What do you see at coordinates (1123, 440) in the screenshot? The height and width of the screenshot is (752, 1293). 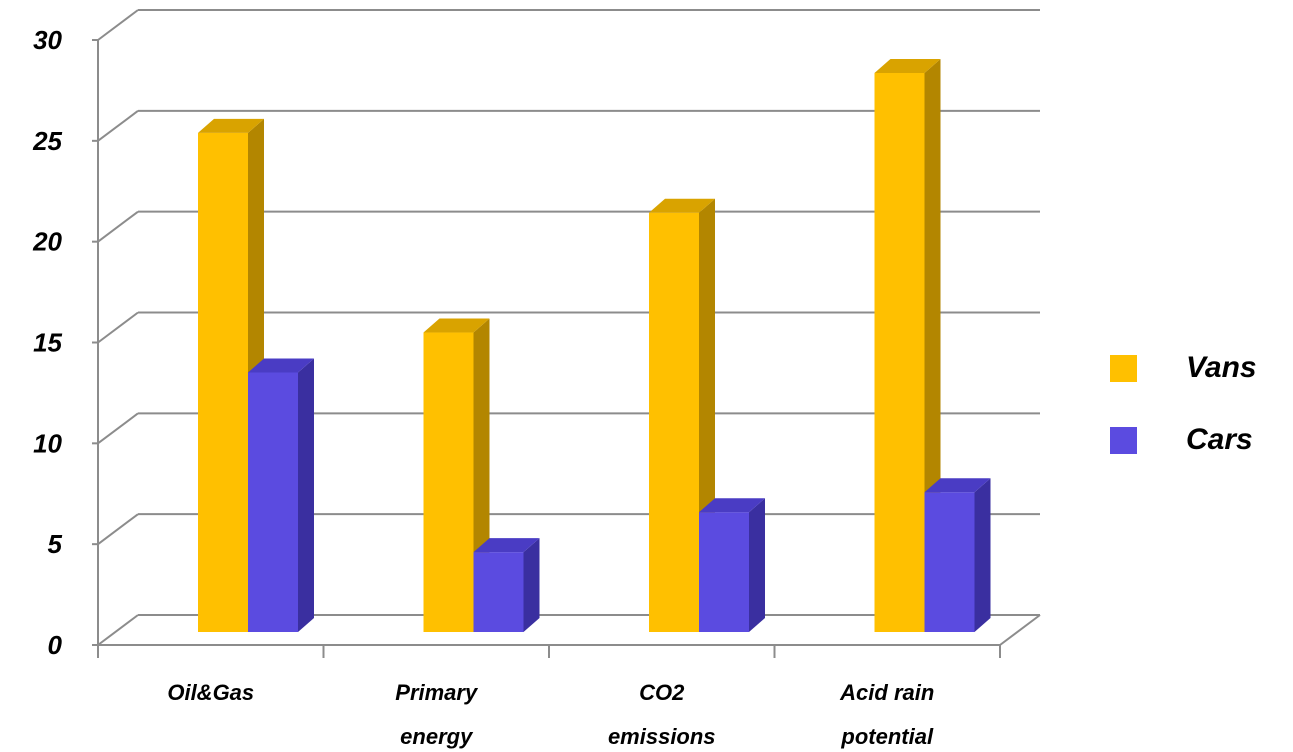 I see `legend-swatch-cars` at bounding box center [1123, 440].